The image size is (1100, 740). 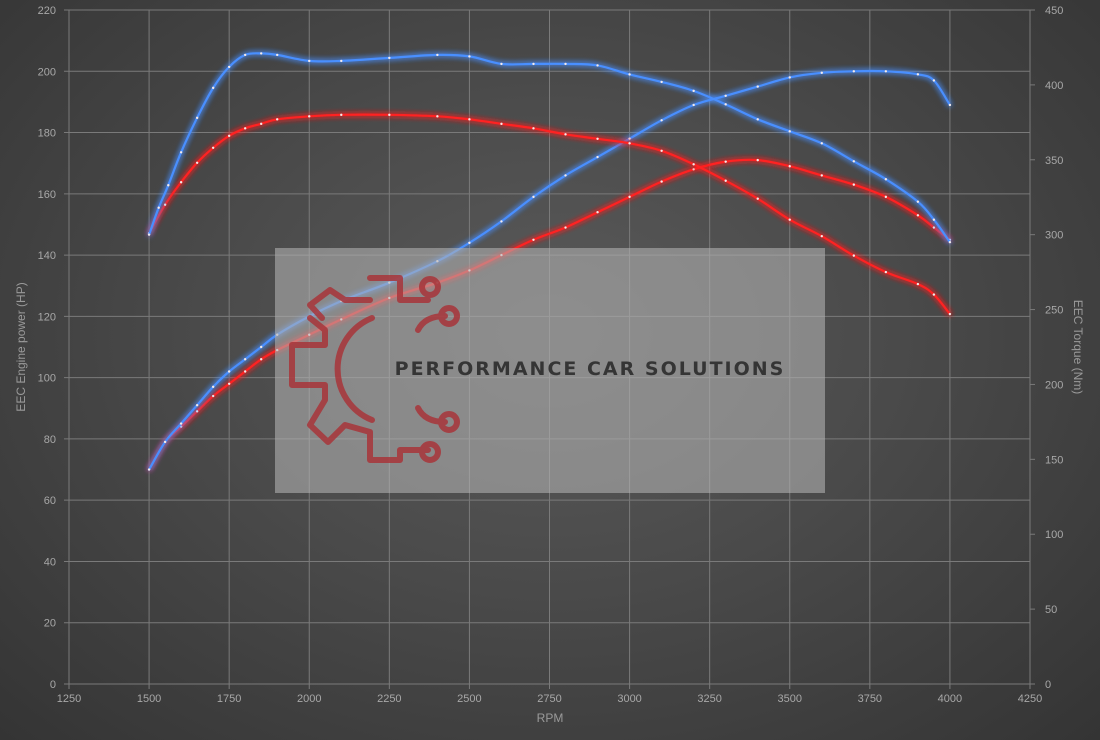 What do you see at coordinates (629, 699) in the screenshot?
I see `x-tick-label: 3000` at bounding box center [629, 699].